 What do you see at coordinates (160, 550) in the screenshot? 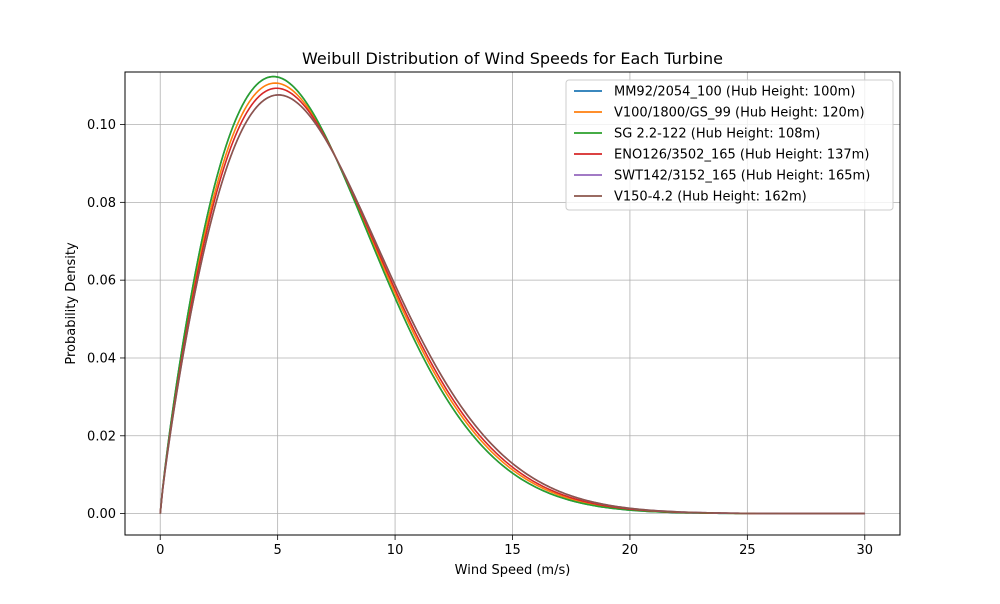
I see `x-tick-label: 0` at bounding box center [160, 550].